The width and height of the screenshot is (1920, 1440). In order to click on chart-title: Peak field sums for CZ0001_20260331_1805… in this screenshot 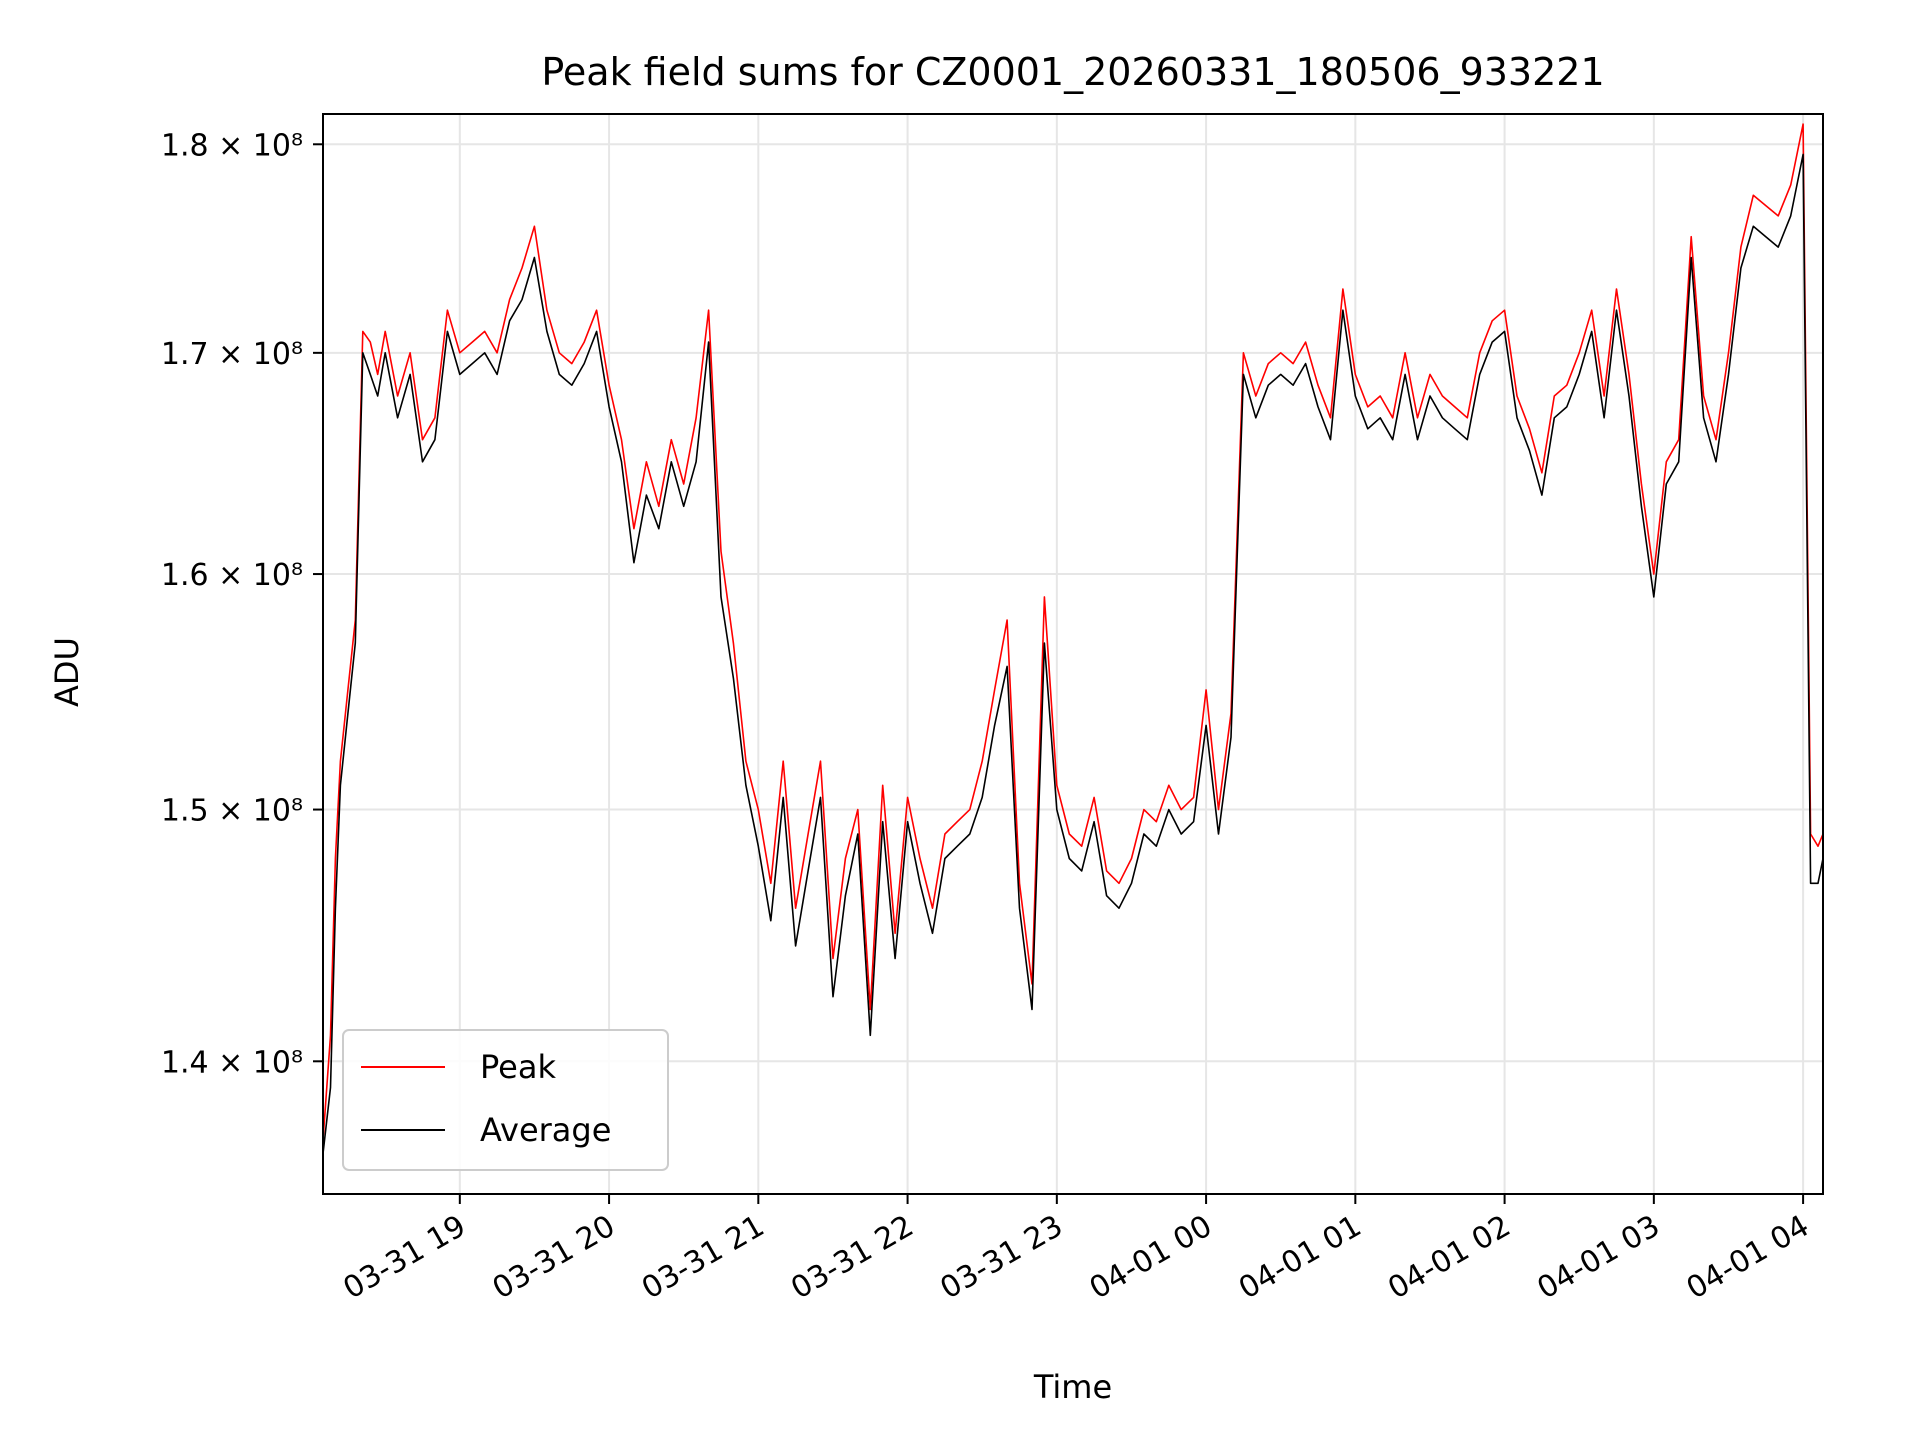, I will do `click(1072, 72)`.